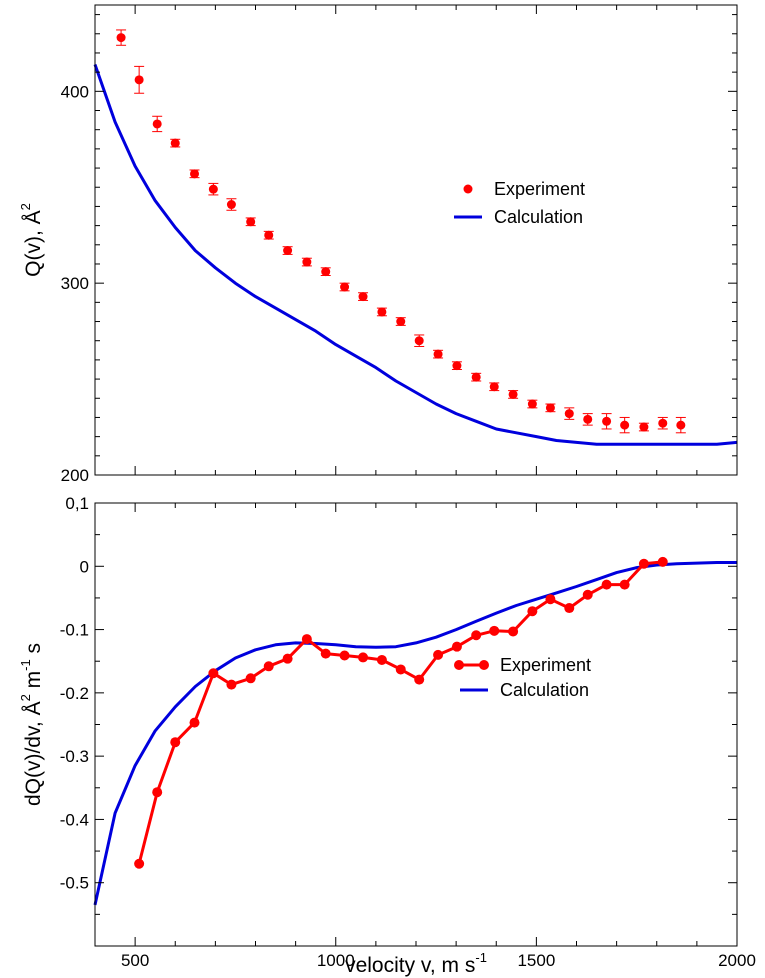 The image size is (765, 978). What do you see at coordinates (75, 283) in the screenshot?
I see `top-y-tick-label: 300` at bounding box center [75, 283].